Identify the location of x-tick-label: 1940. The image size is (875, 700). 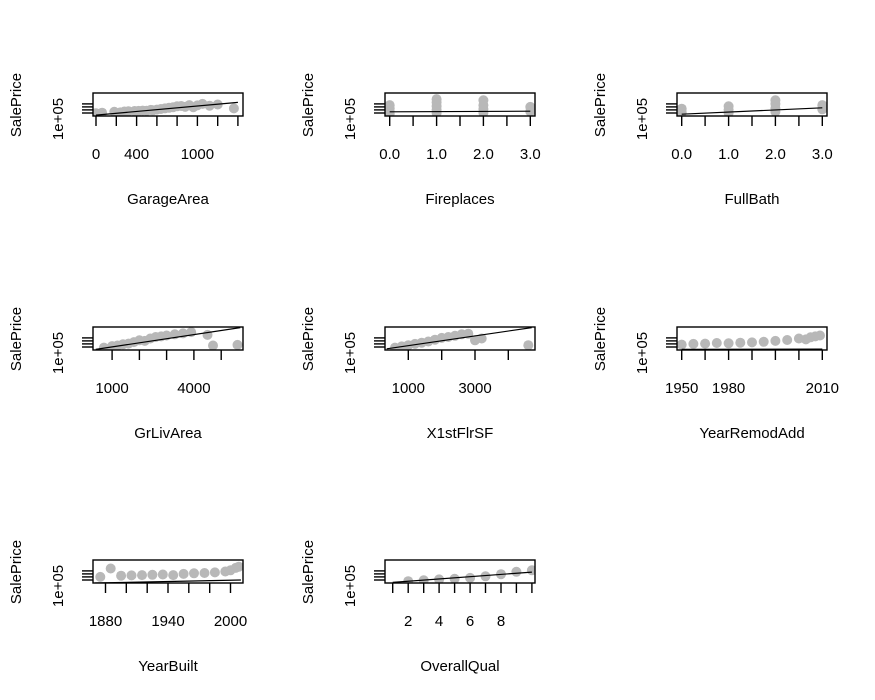
(167, 621).